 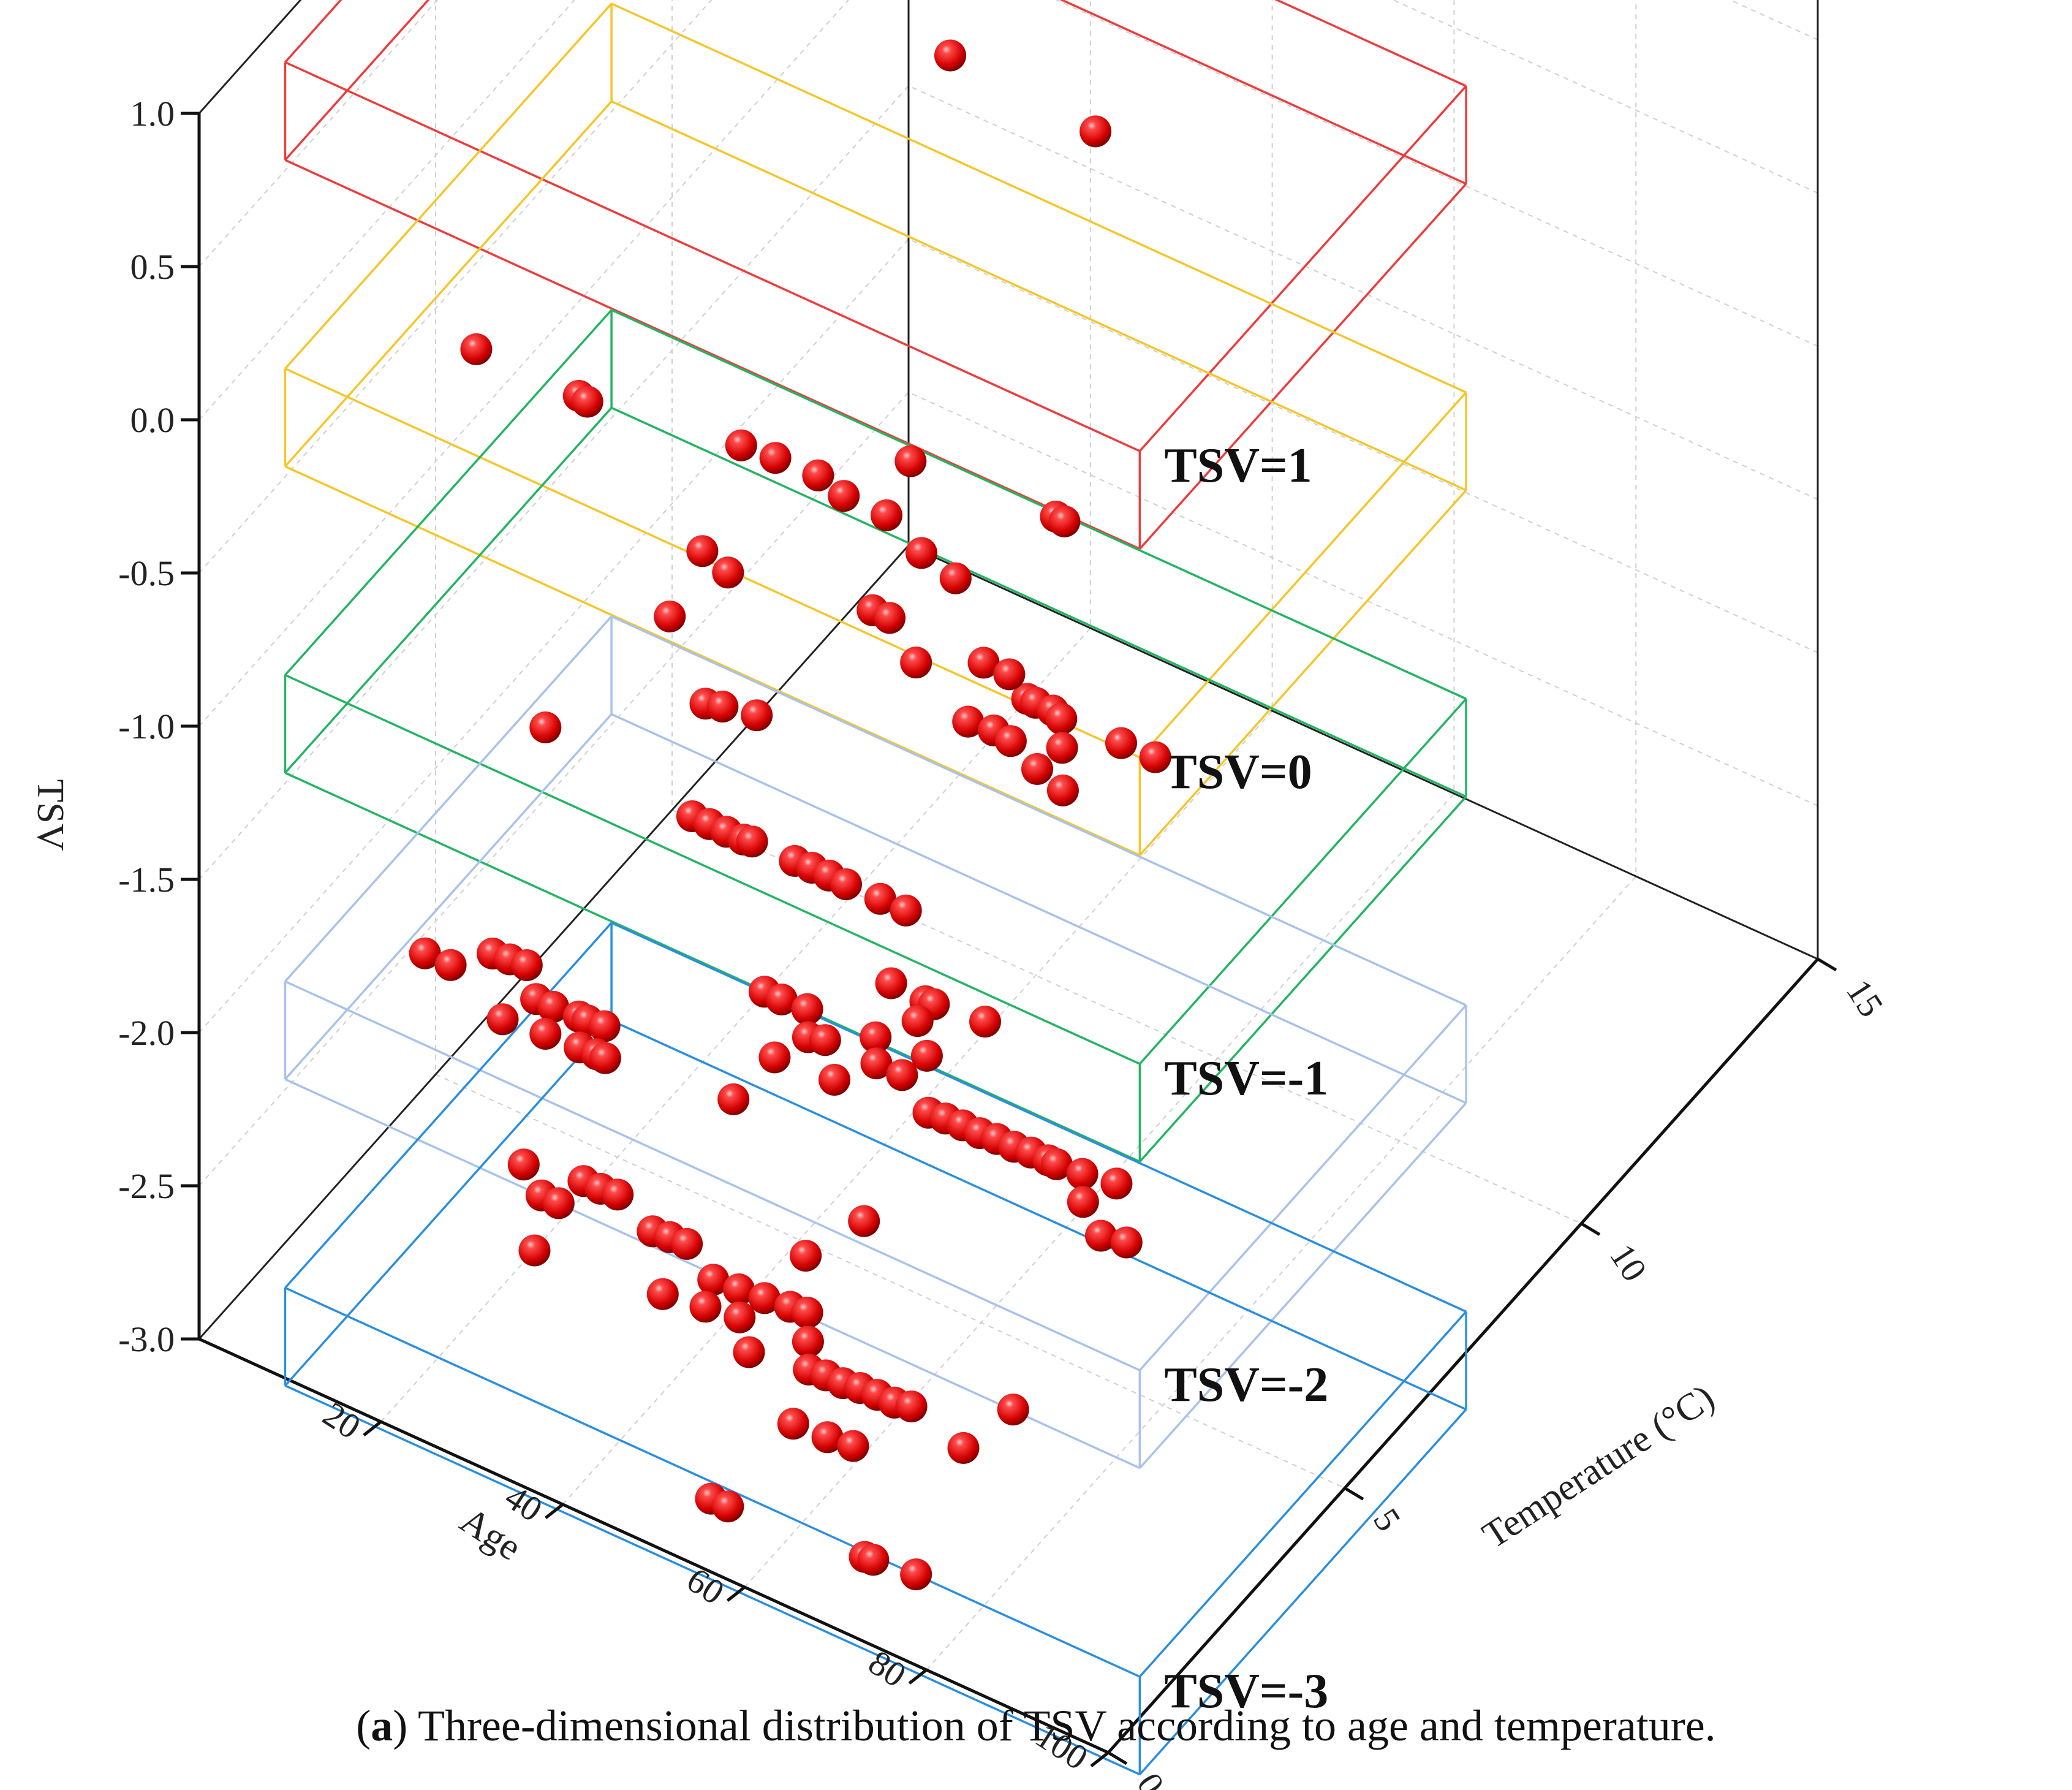 What do you see at coordinates (342, 1420) in the screenshot?
I see `x-tick-label: 20` at bounding box center [342, 1420].